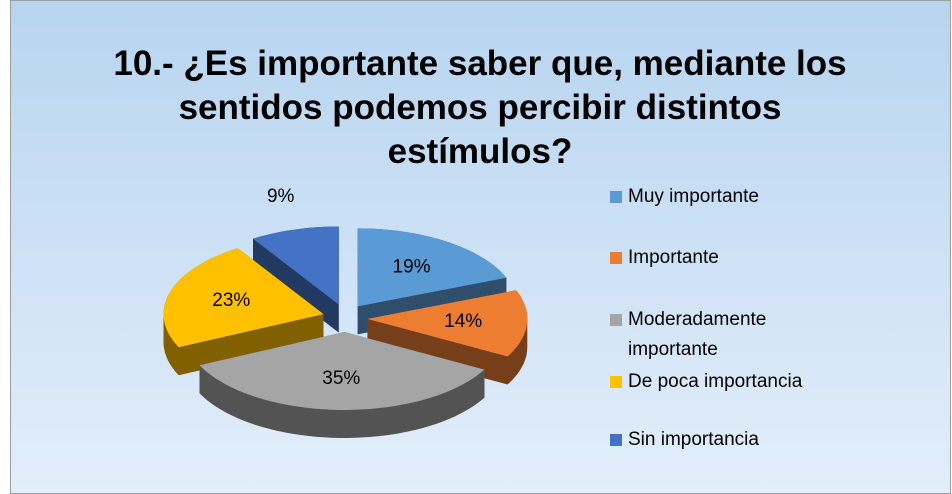  I want to click on legend-label: Importante, so click(673, 257).